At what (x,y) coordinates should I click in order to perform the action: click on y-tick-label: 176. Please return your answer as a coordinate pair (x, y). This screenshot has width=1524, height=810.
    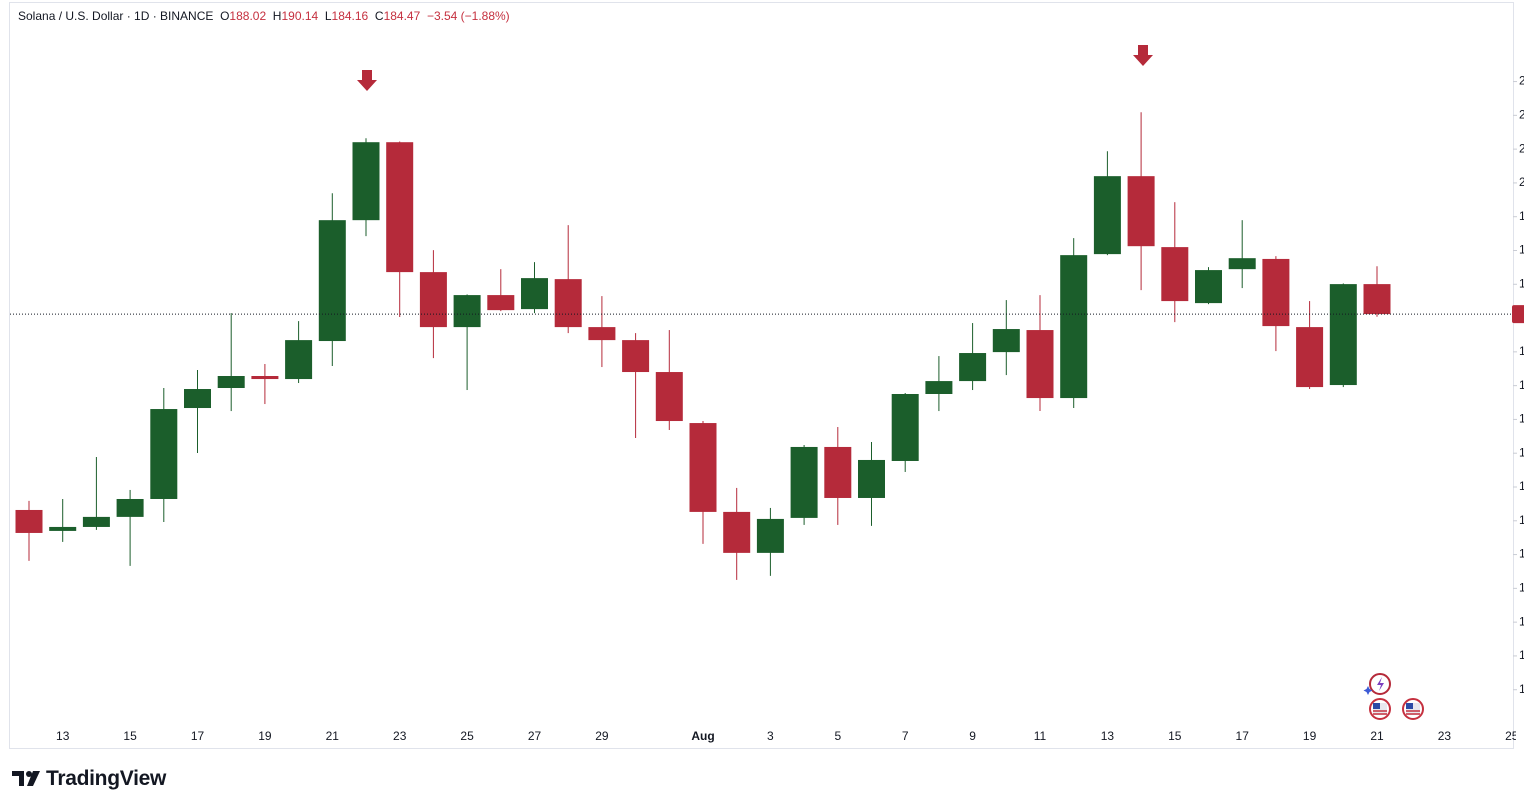
    Looking at the image, I should click on (1521, 385).